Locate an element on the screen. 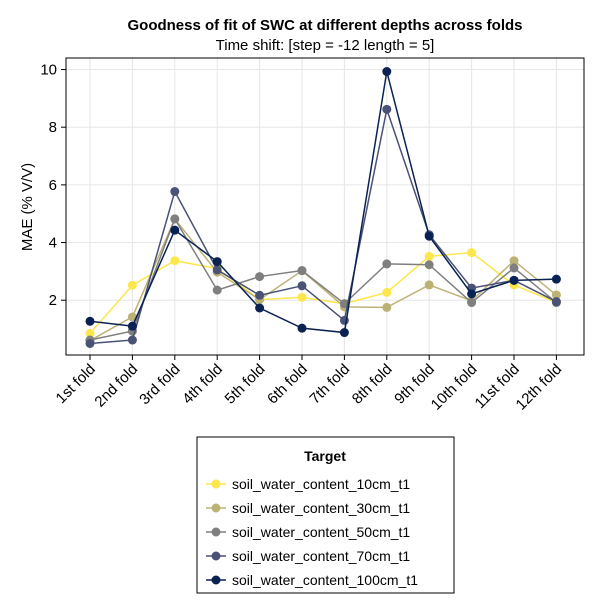 This screenshot has height=600, width=600. legend-label: soil_water_content_70cm_t1 is located at coordinates (321, 556).